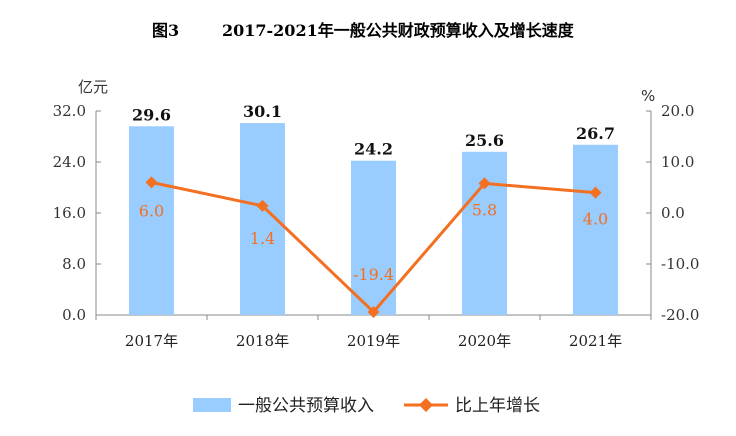 This screenshot has height=436, width=736. Describe the element at coordinates (373, 274) in the screenshot. I see `line-value-label: -19.4` at that location.